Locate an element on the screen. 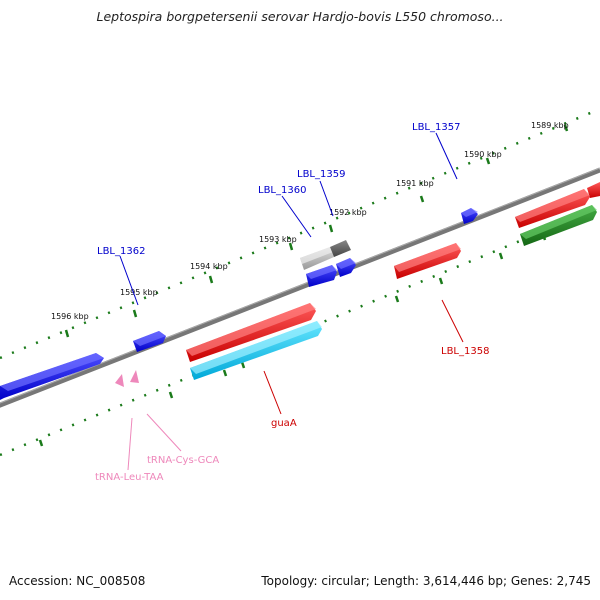 This screenshot has height=600, width=600. accession-text: Accession: NC_008508 is located at coordinates (77, 581).